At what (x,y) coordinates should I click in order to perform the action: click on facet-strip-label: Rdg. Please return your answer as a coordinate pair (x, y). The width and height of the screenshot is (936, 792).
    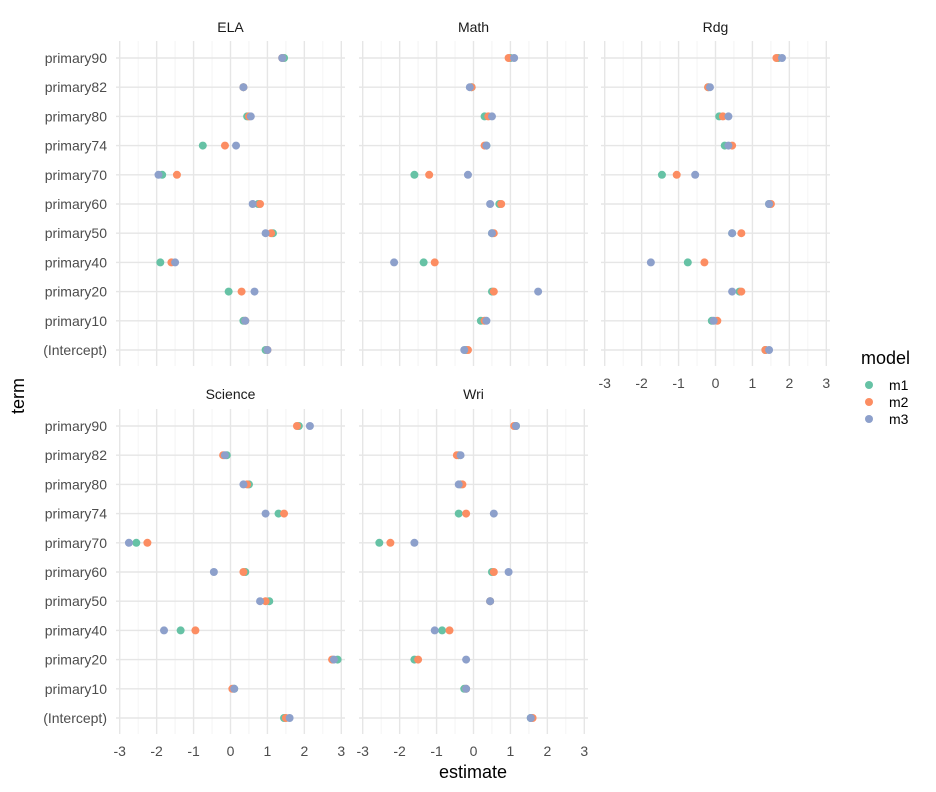
    Looking at the image, I should click on (716, 27).